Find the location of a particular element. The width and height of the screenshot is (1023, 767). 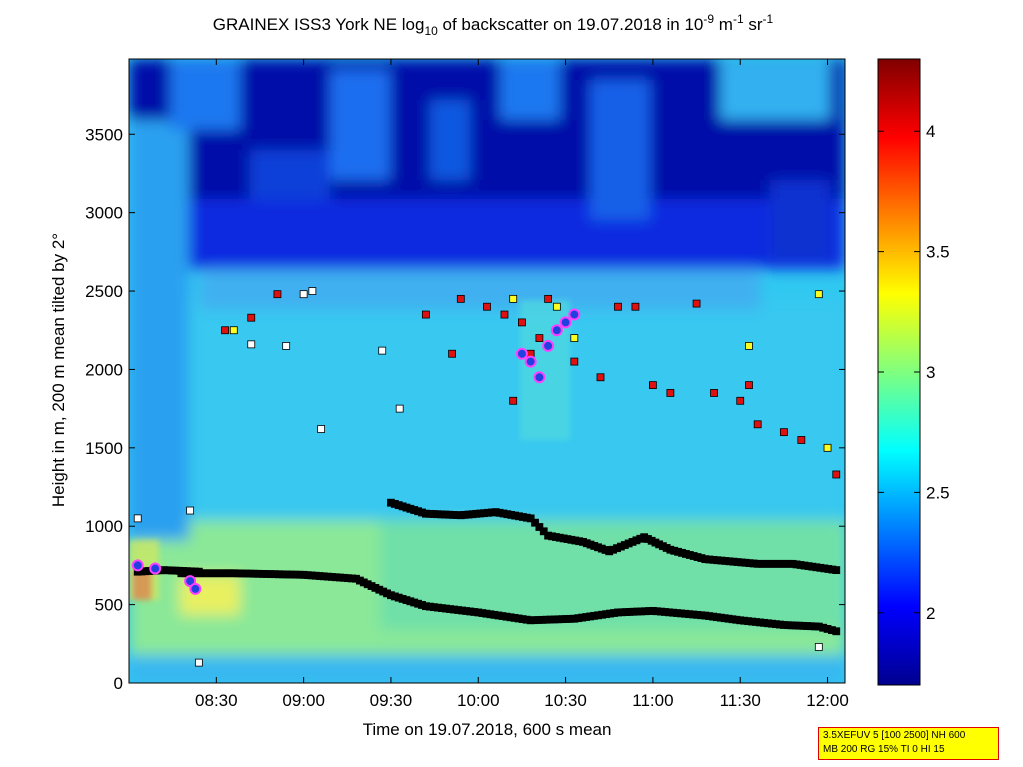

parameter-line-2: MB 200 RG 15% TI 0 HI 15 is located at coordinates (884, 749).